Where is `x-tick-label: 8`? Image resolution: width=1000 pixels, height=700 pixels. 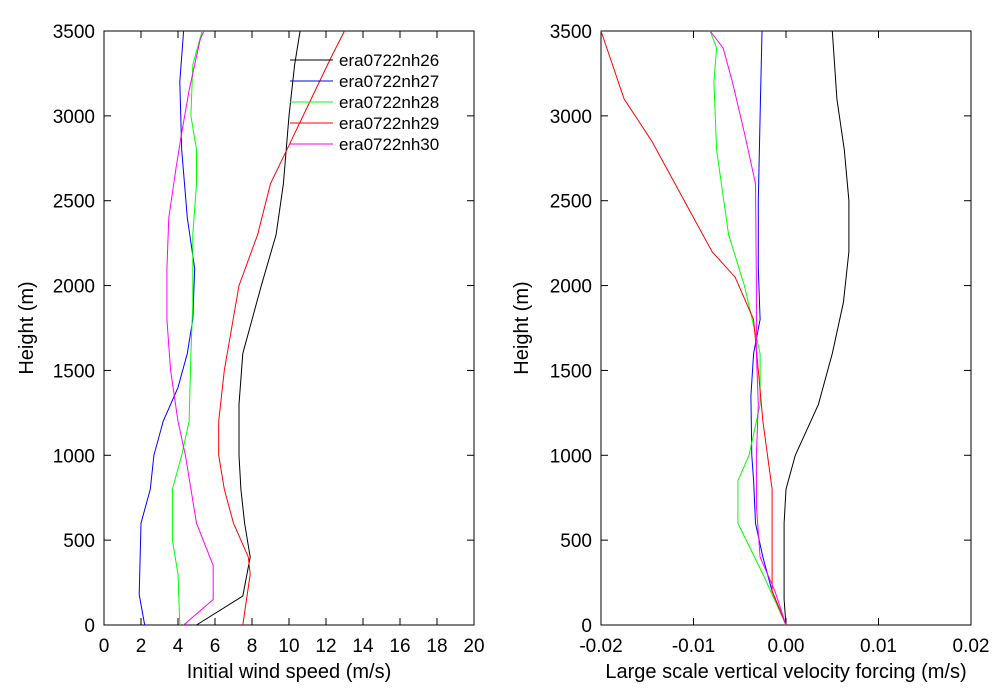 x-tick-label: 8 is located at coordinates (252, 646).